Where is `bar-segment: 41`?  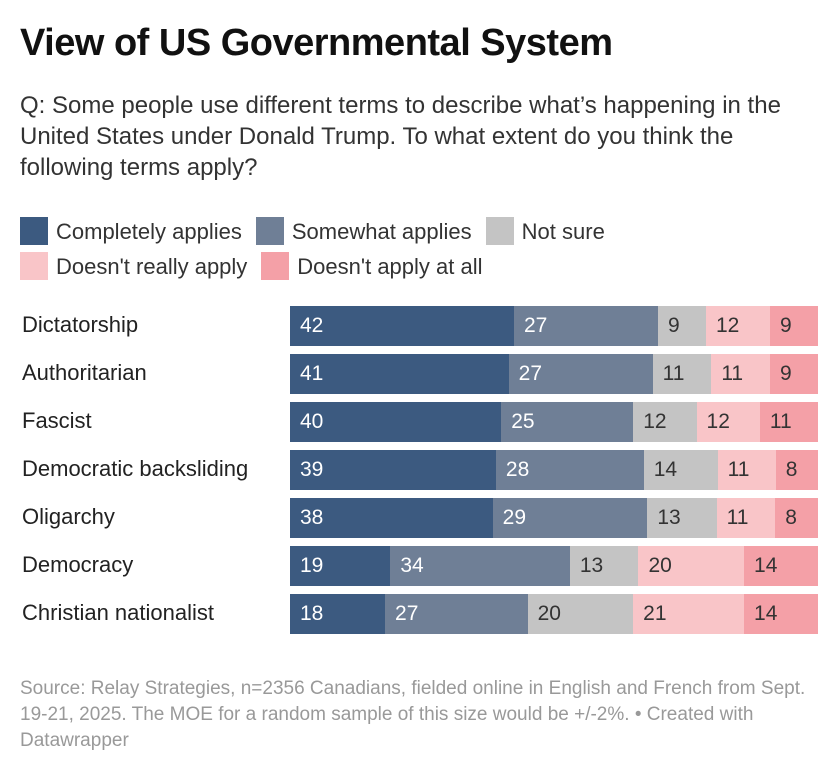
bar-segment: 41 is located at coordinates (399, 374).